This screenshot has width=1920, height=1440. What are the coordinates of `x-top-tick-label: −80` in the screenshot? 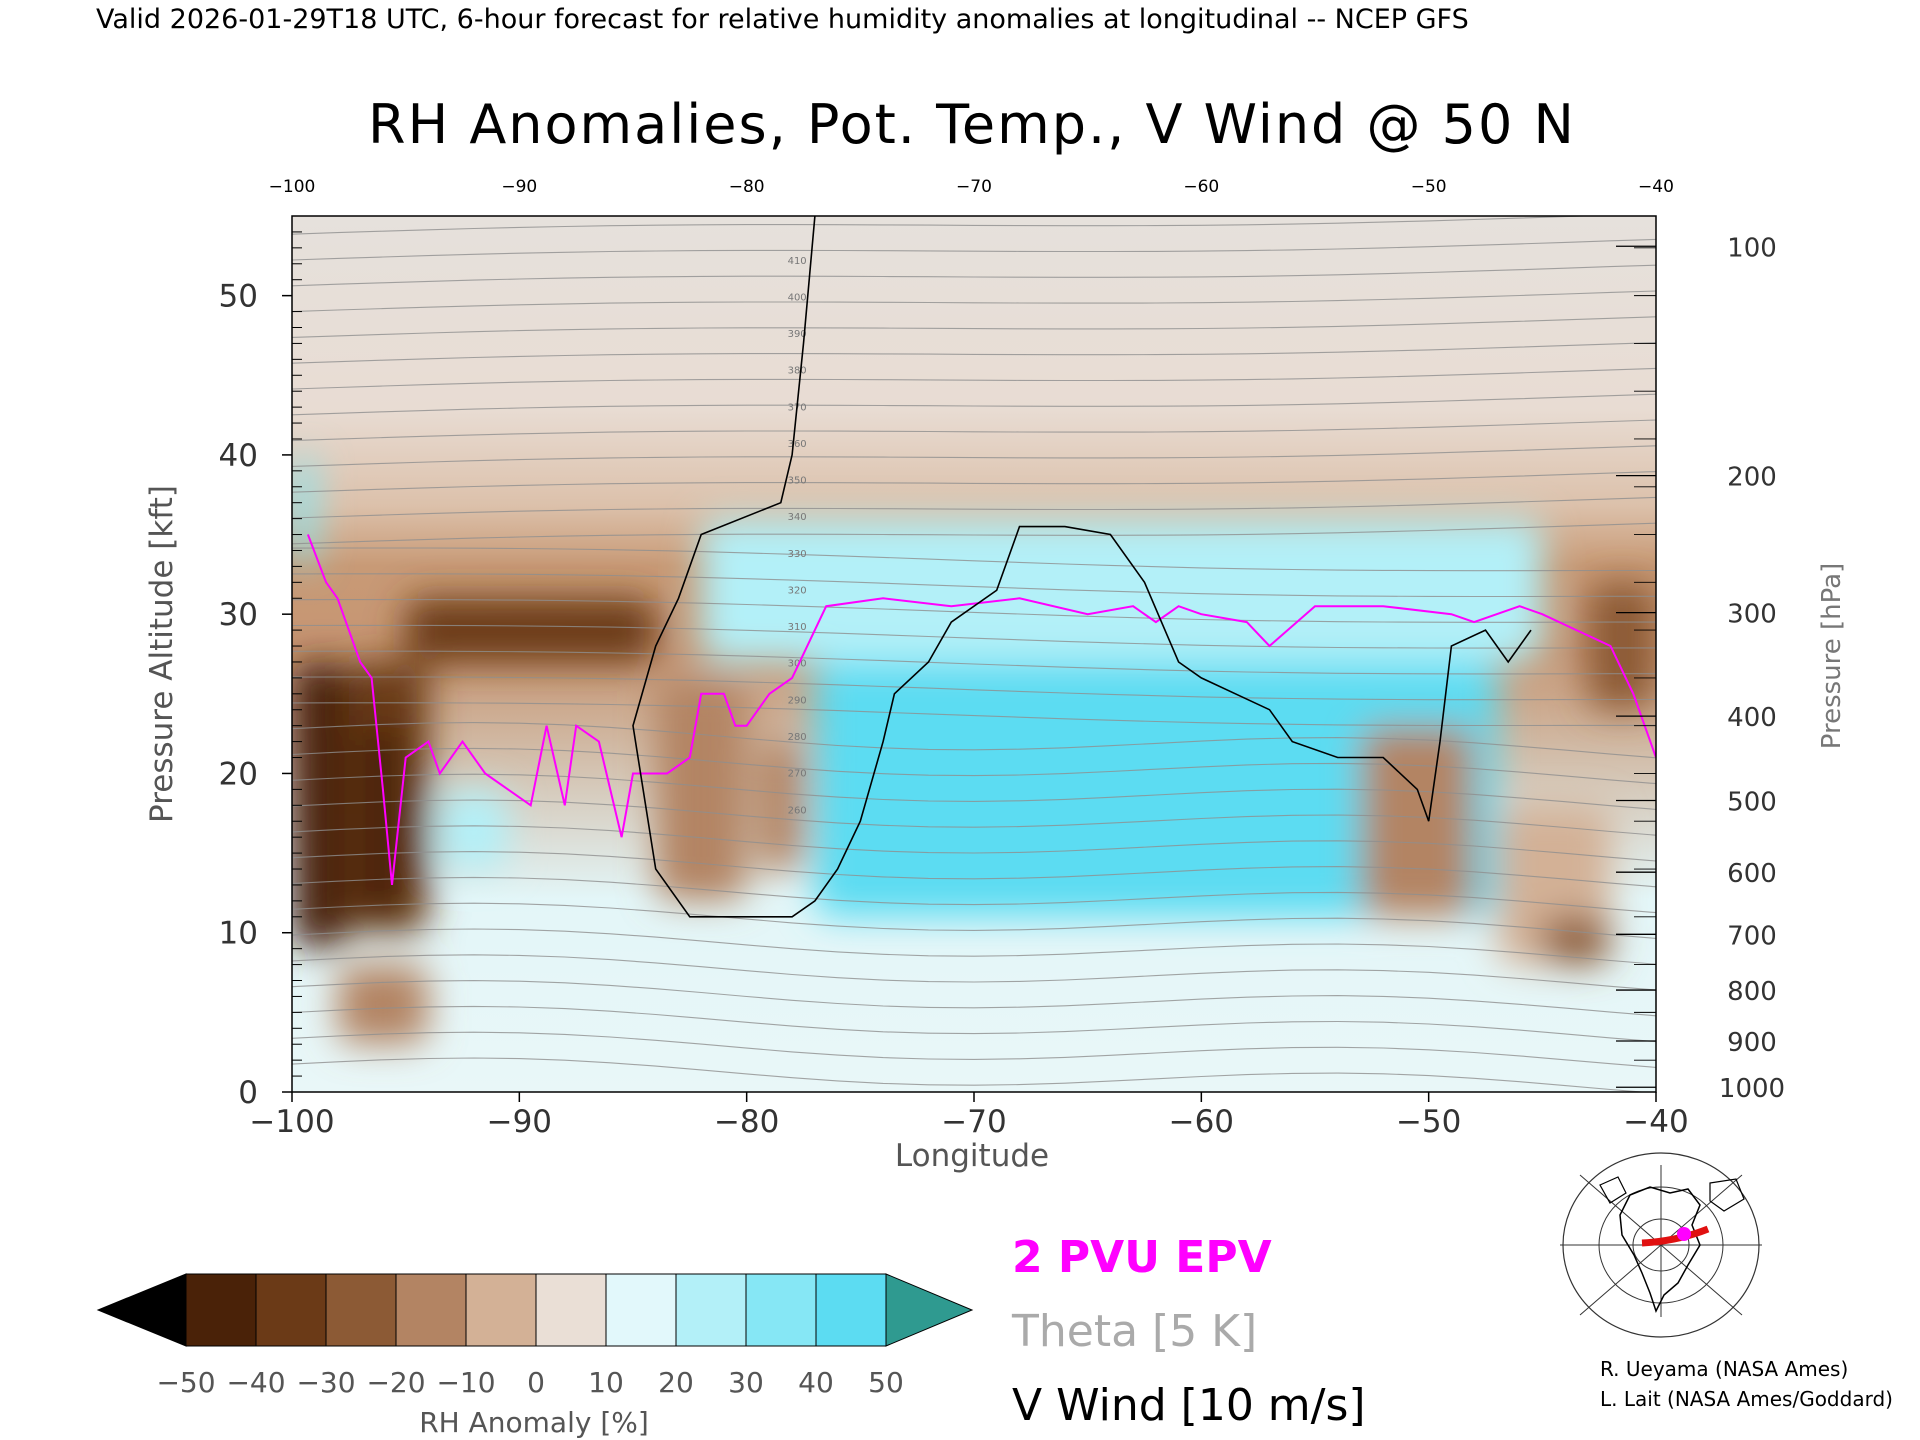 It's located at (747, 187).